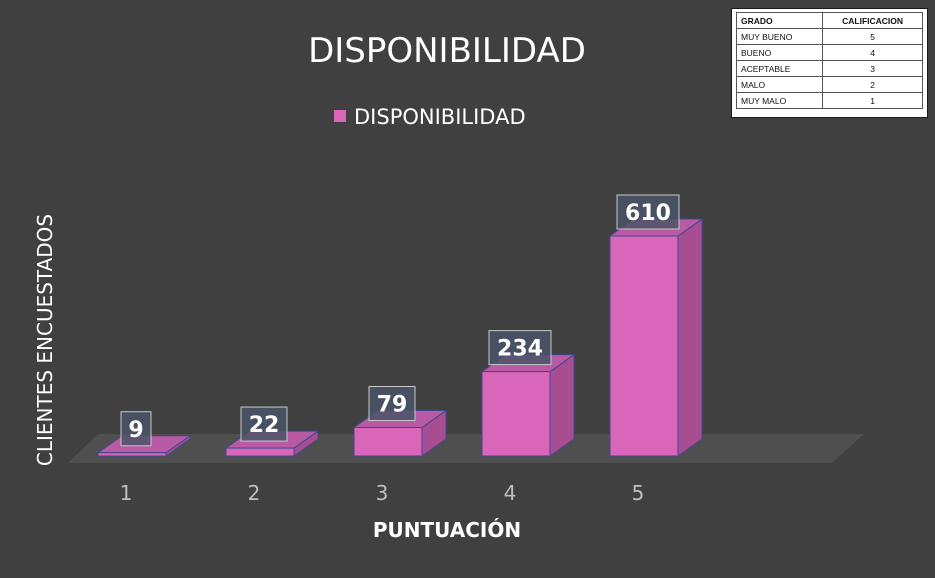 This screenshot has height=578, width=935. I want to click on x-tick-label: 1, so click(126, 493).